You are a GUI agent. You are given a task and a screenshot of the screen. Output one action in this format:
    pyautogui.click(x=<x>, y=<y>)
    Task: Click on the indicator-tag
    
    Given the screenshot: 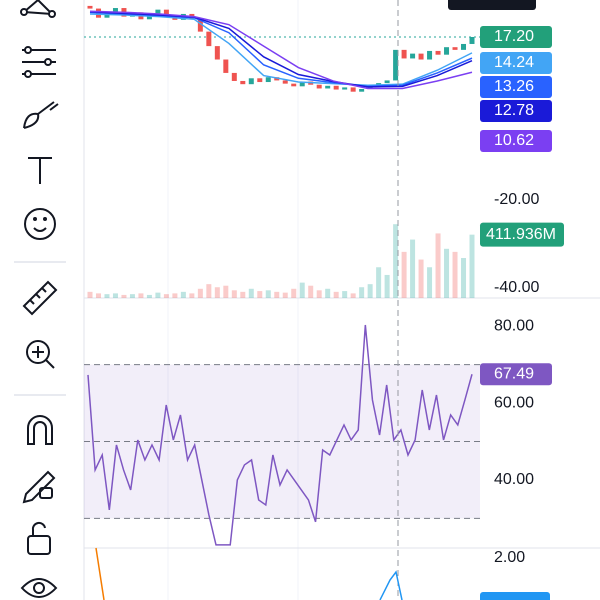 What is the action you would take?
    pyautogui.click(x=515, y=596)
    